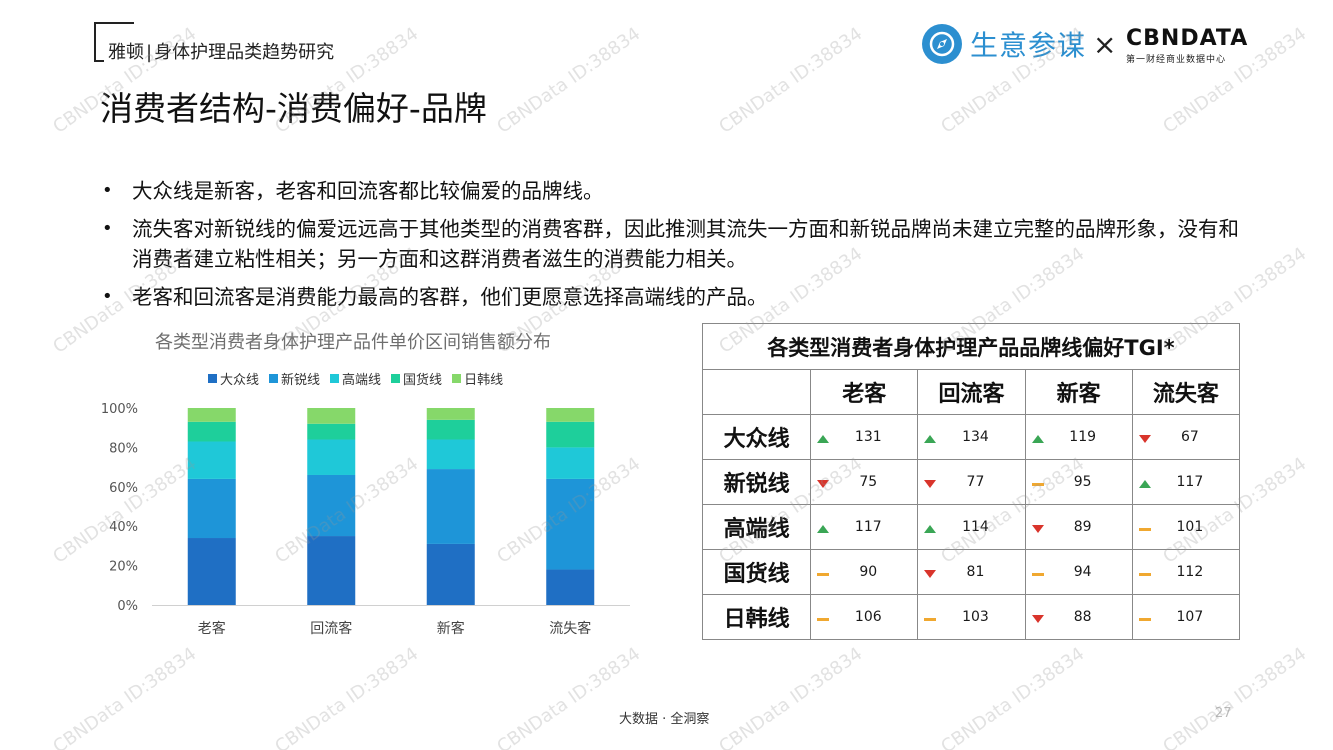  I want to click on table-row: 大众线 131 134 119 67, so click(971, 437).